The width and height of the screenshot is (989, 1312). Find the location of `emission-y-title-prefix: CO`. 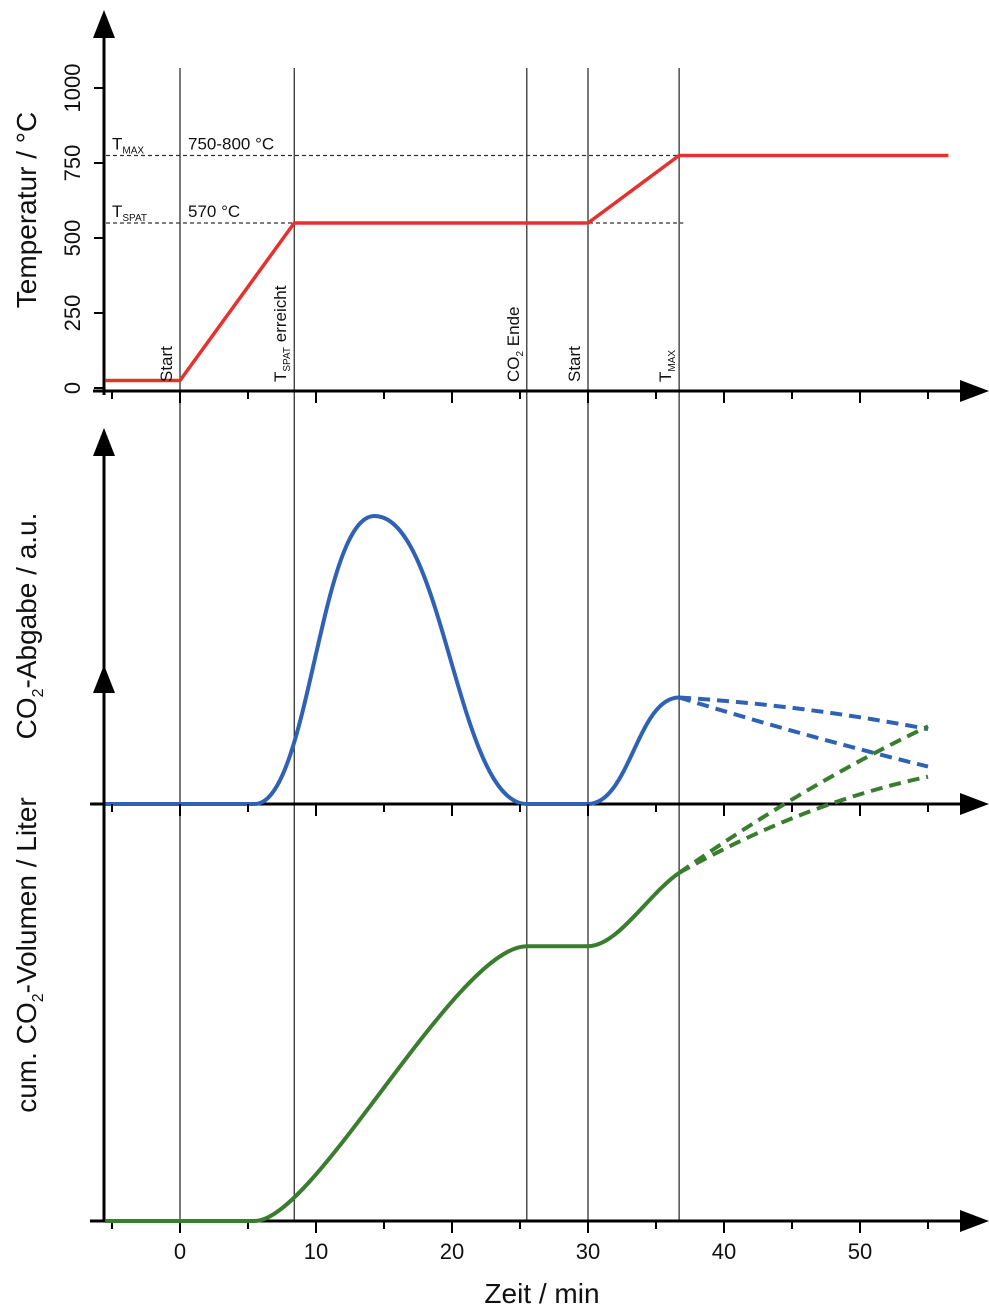

emission-y-title-prefix: CO is located at coordinates (26, 718).